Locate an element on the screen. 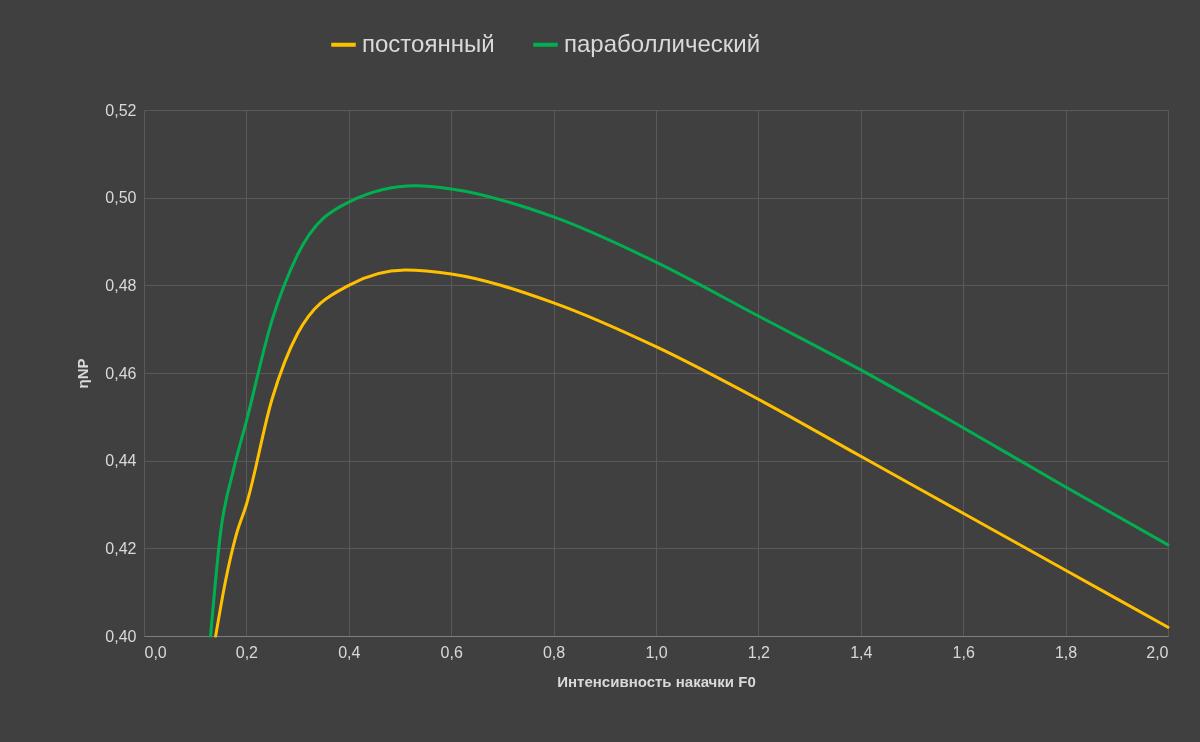 Image resolution: width=1200 pixels, height=742 pixels. x-tick-label: 0,8 is located at coordinates (554, 652).